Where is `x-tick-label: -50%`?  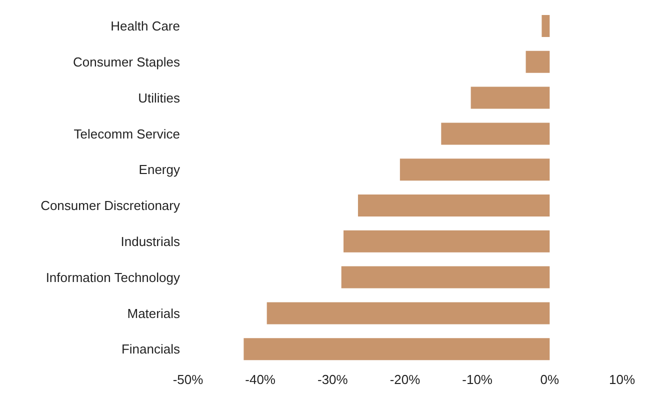
x-tick-label: -50% is located at coordinates (188, 380).